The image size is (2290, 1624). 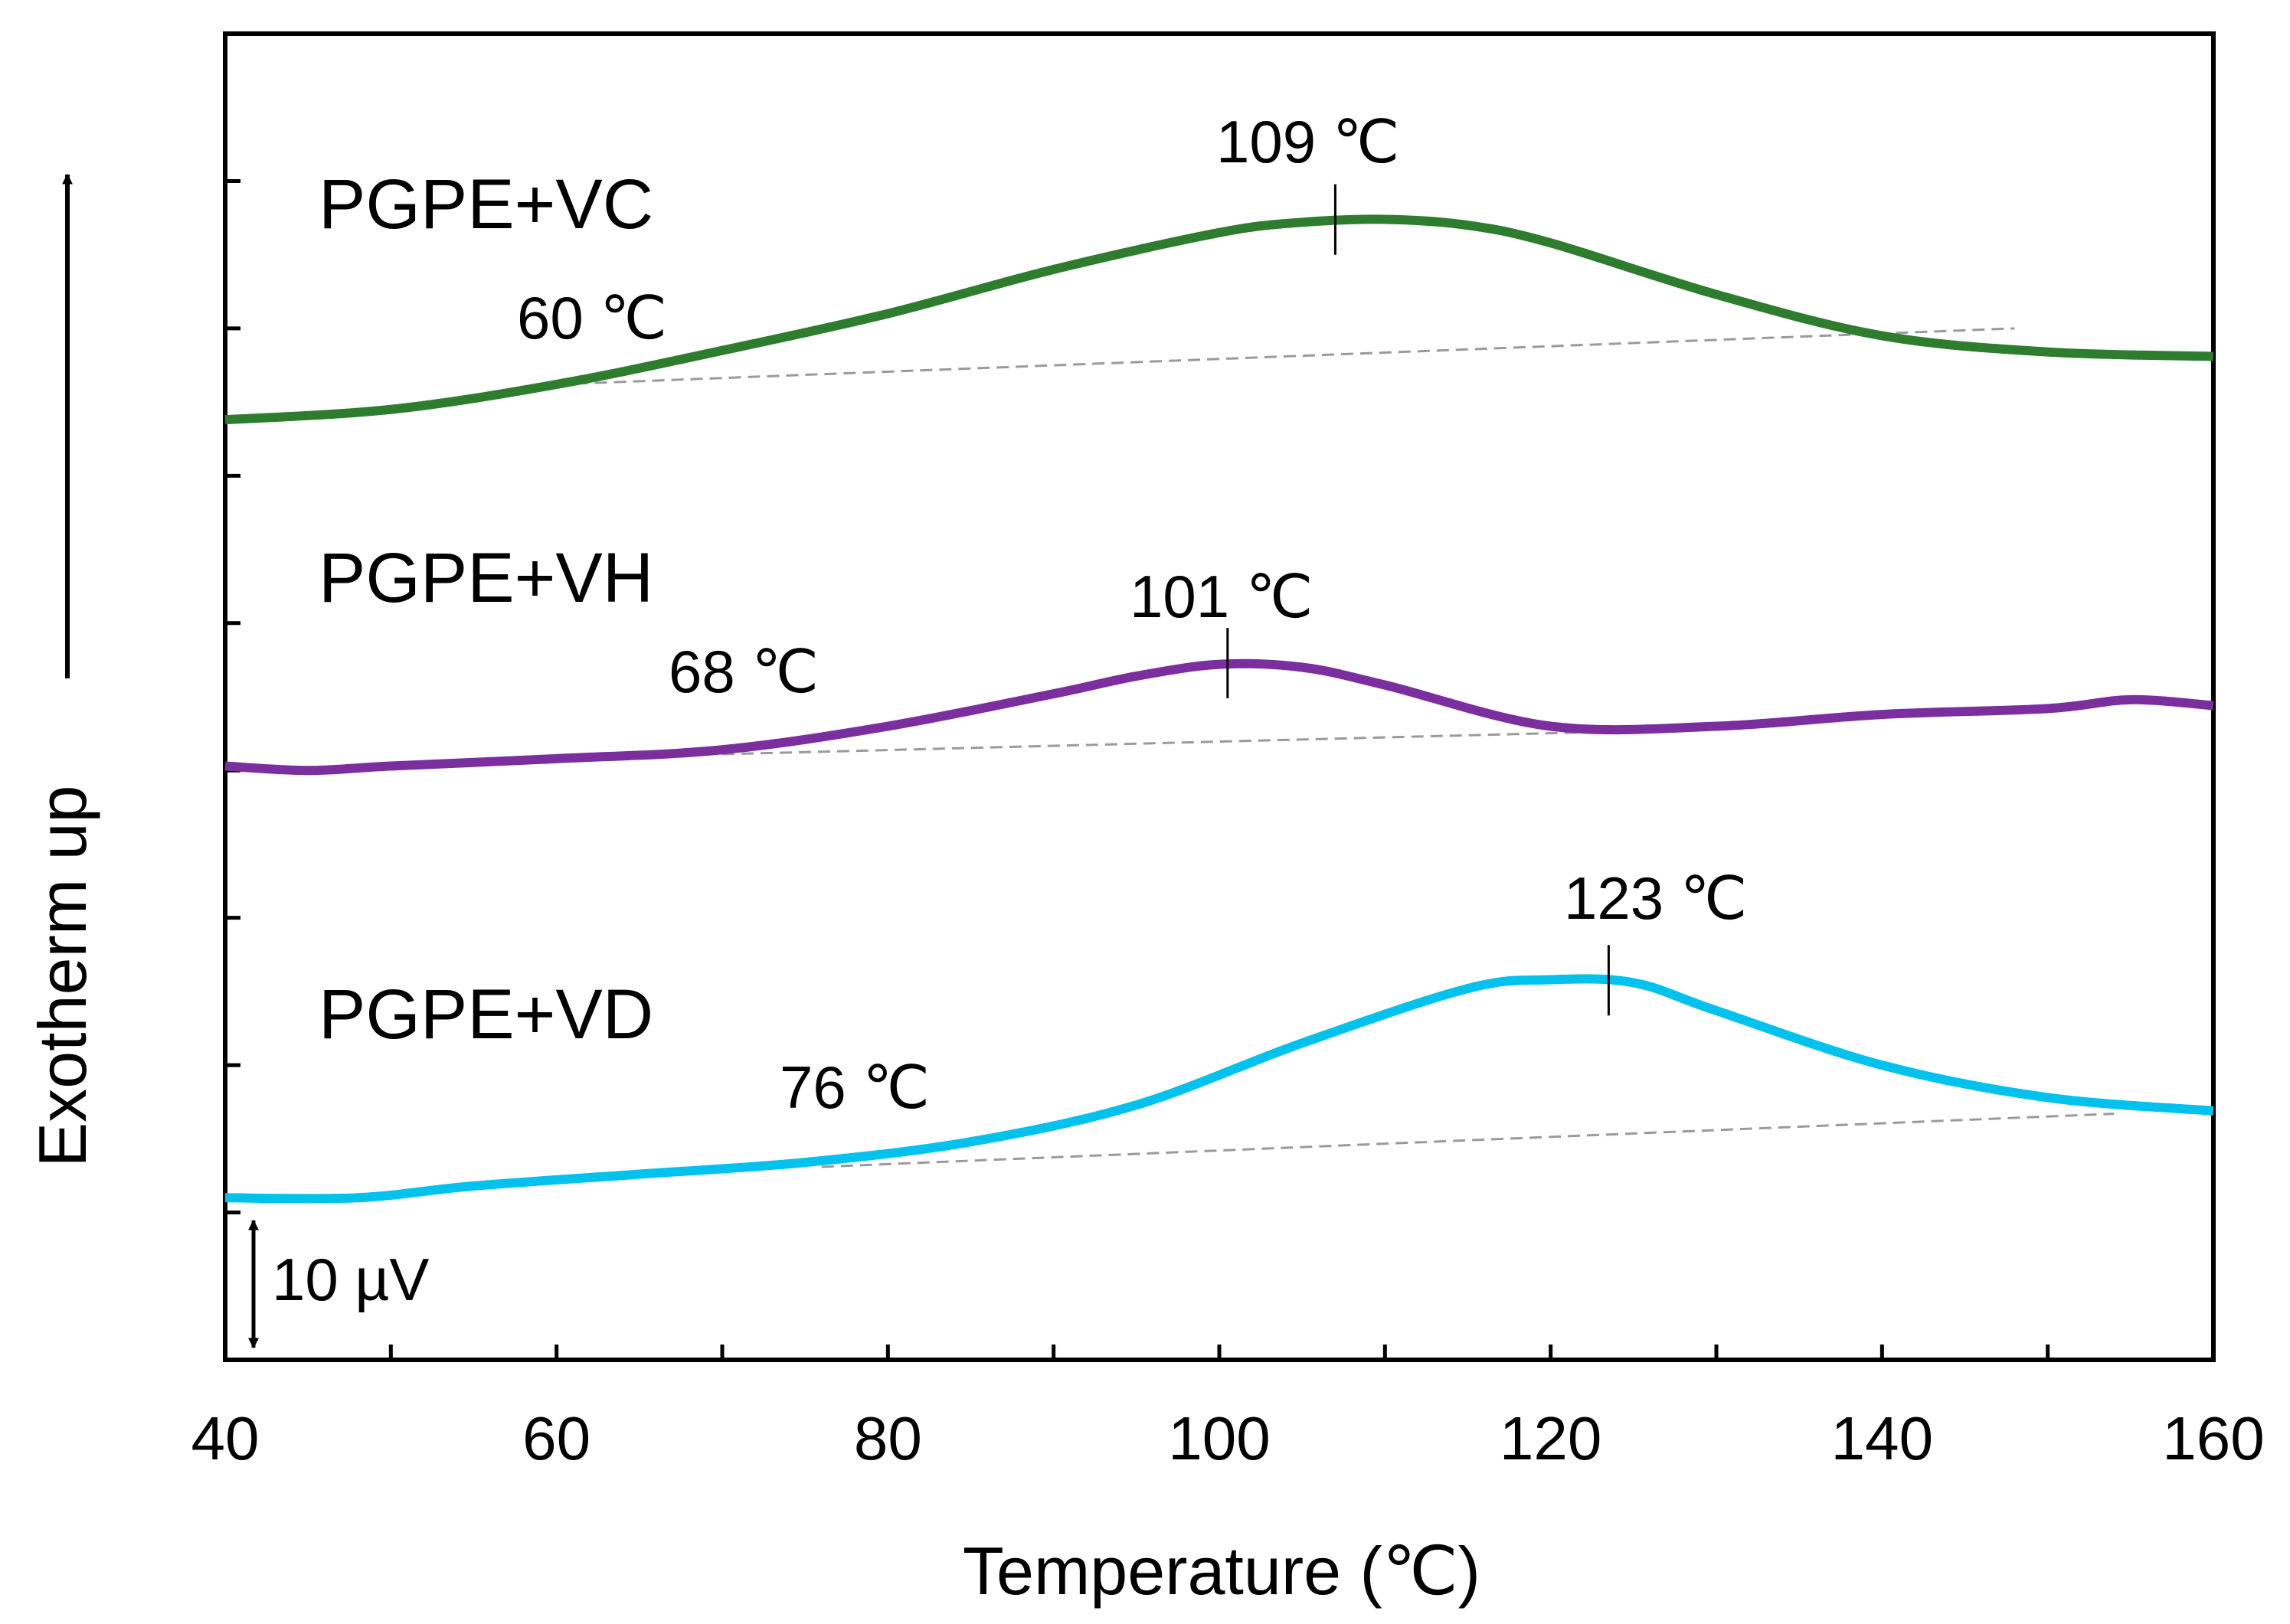 What do you see at coordinates (1220, 1353) in the screenshot?
I see `x-axis-ticks` at bounding box center [1220, 1353].